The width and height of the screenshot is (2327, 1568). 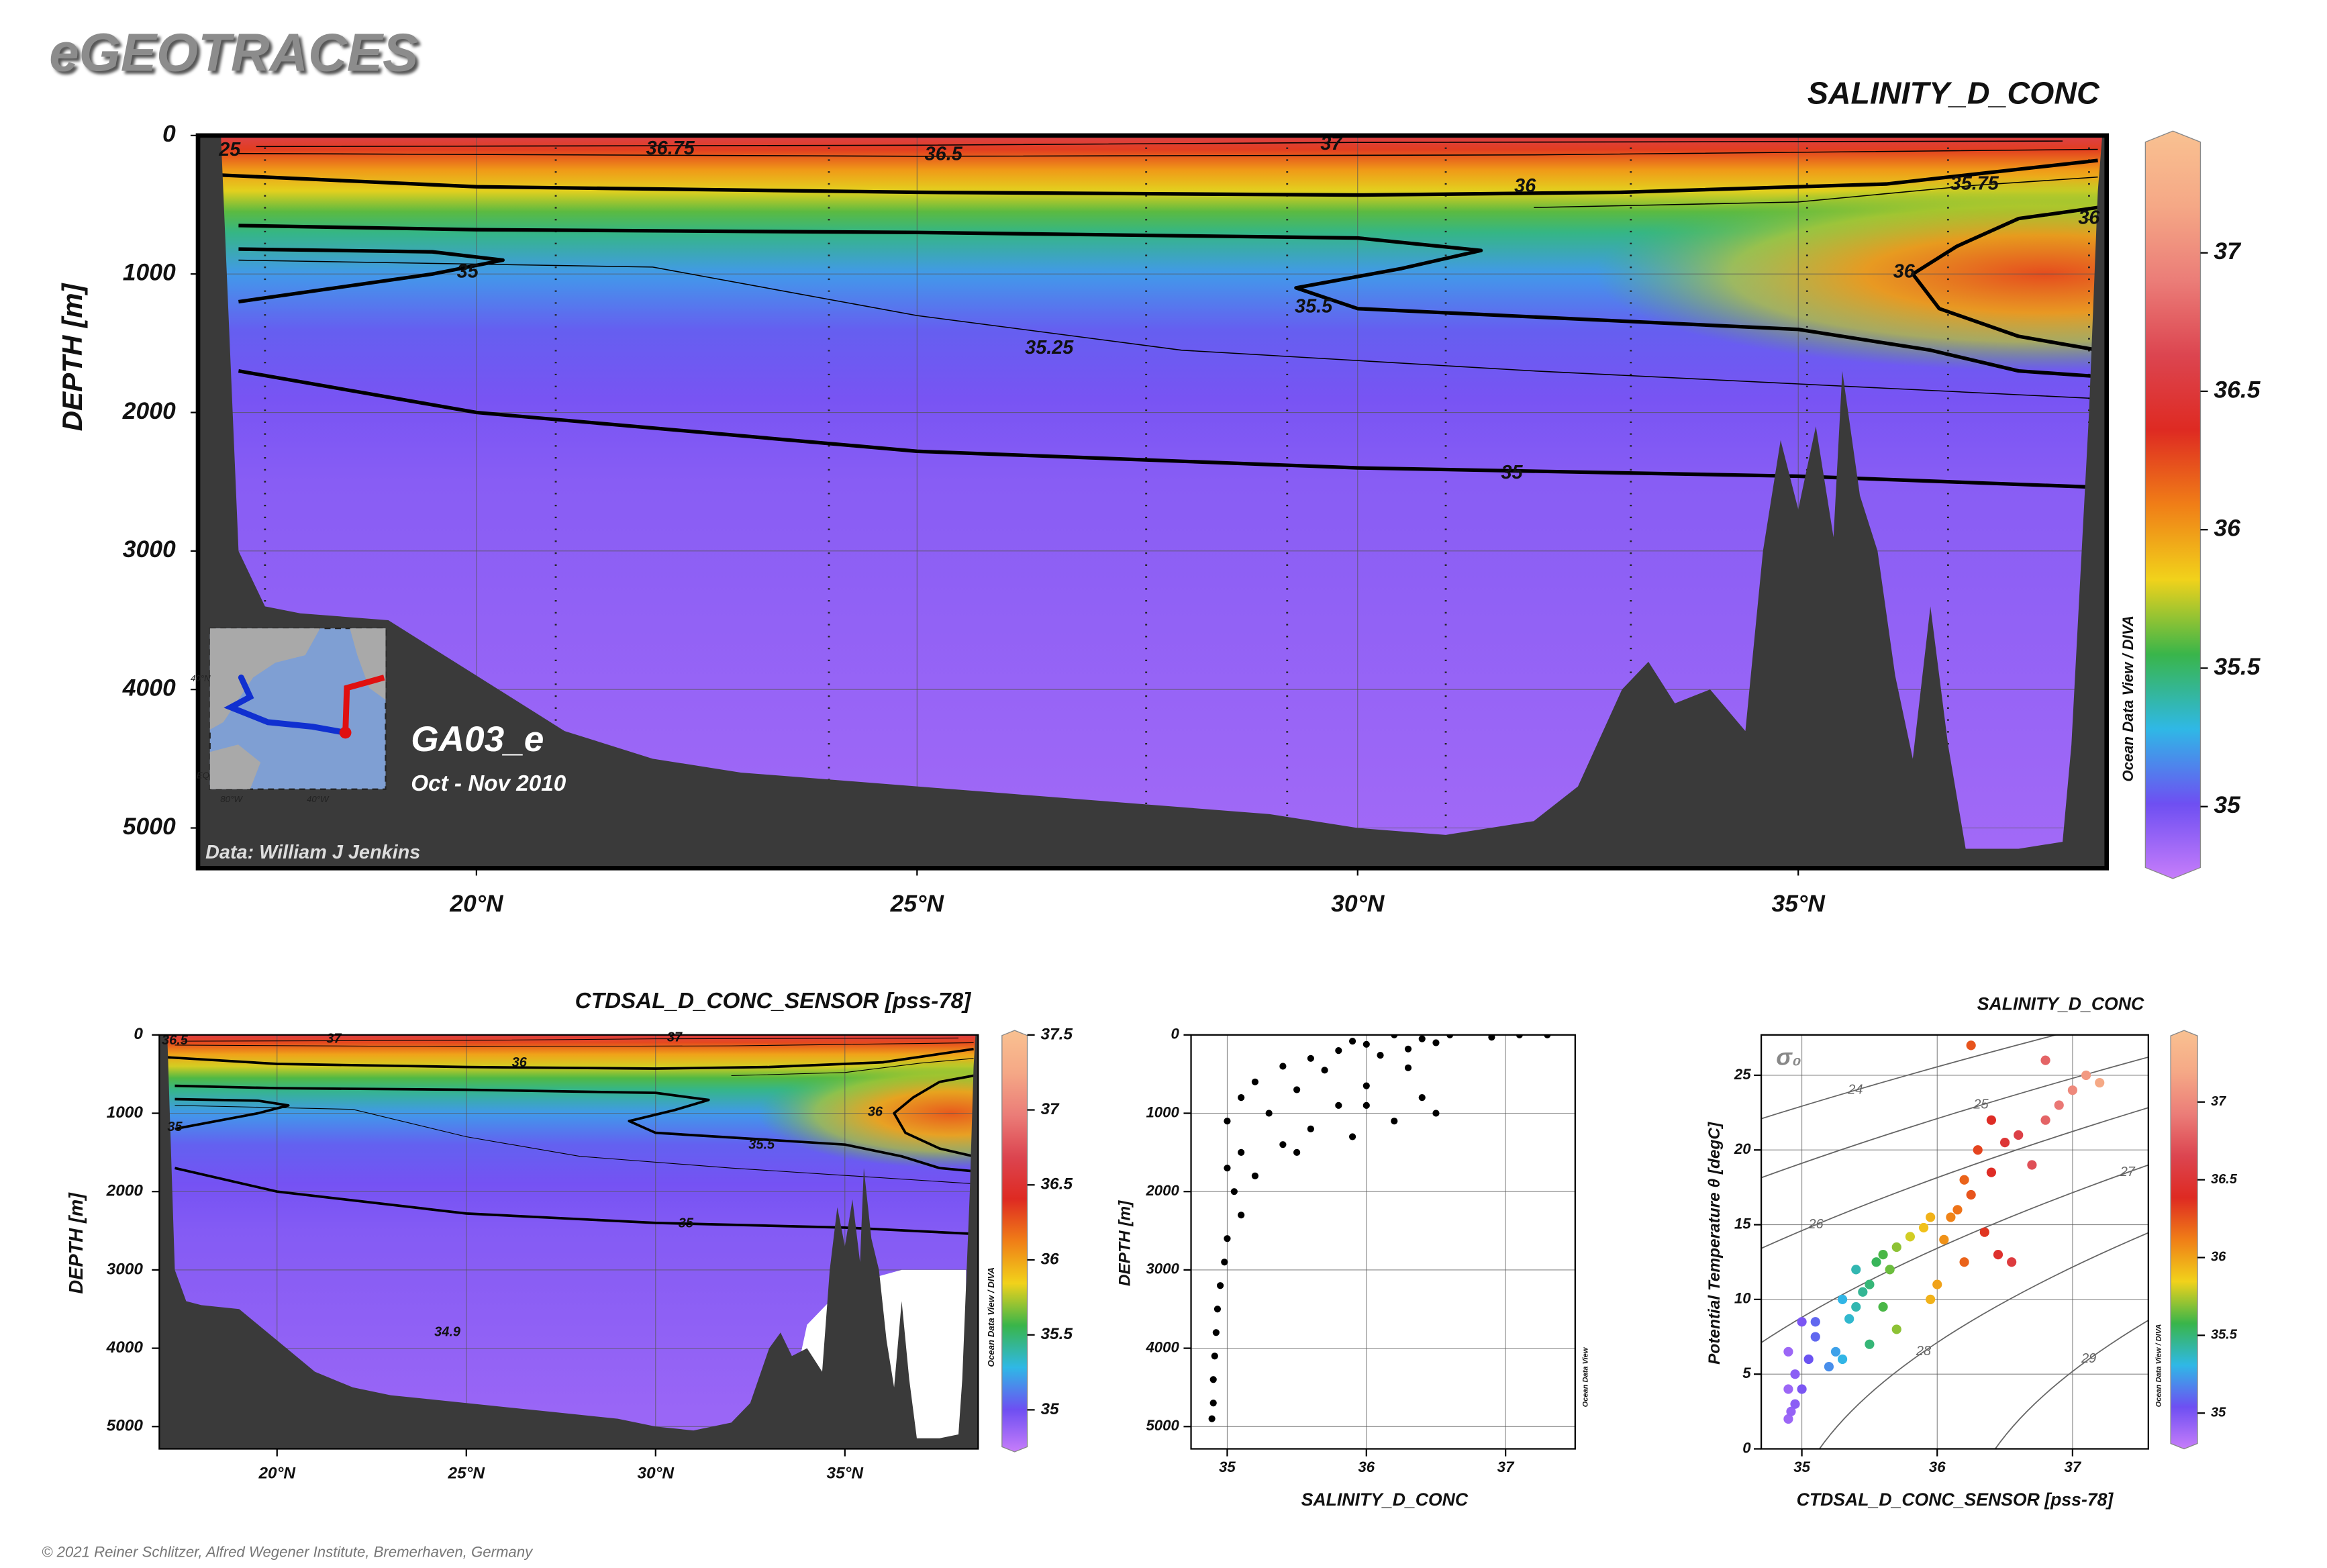 I want to click on density-contour-label: 27, so click(x=2128, y=1172).